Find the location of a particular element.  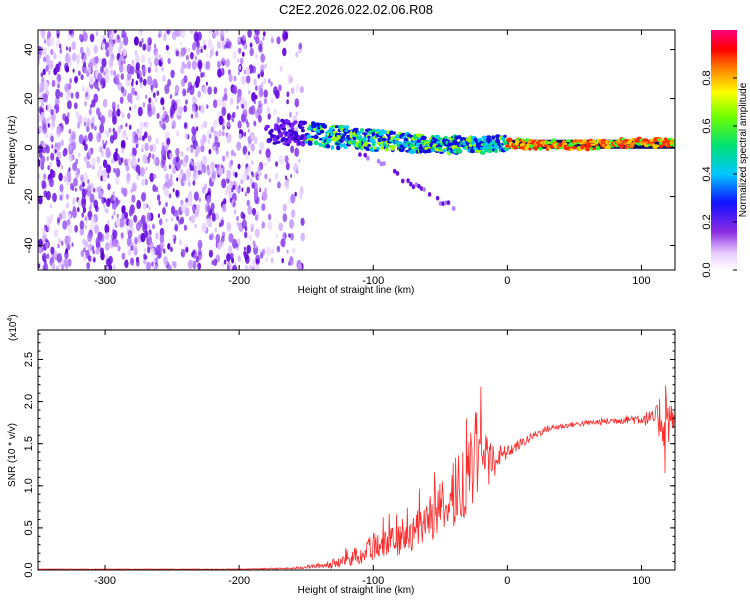

snr-xtick-label: -300 is located at coordinates (105, 581).